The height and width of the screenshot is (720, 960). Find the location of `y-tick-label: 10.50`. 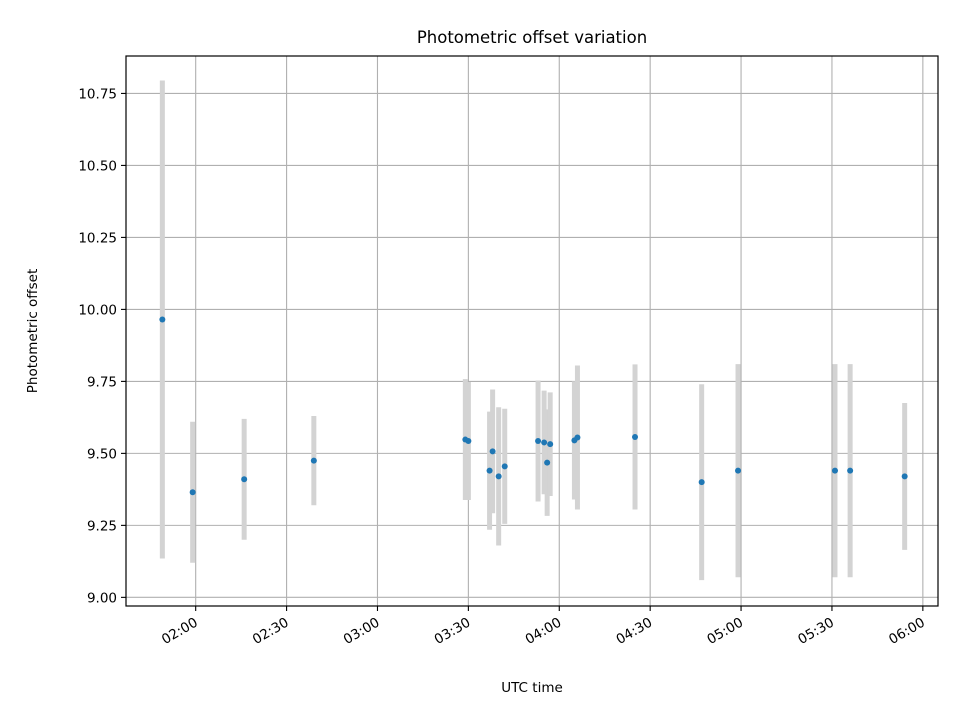

y-tick-label: 10.50 is located at coordinates (97, 166).